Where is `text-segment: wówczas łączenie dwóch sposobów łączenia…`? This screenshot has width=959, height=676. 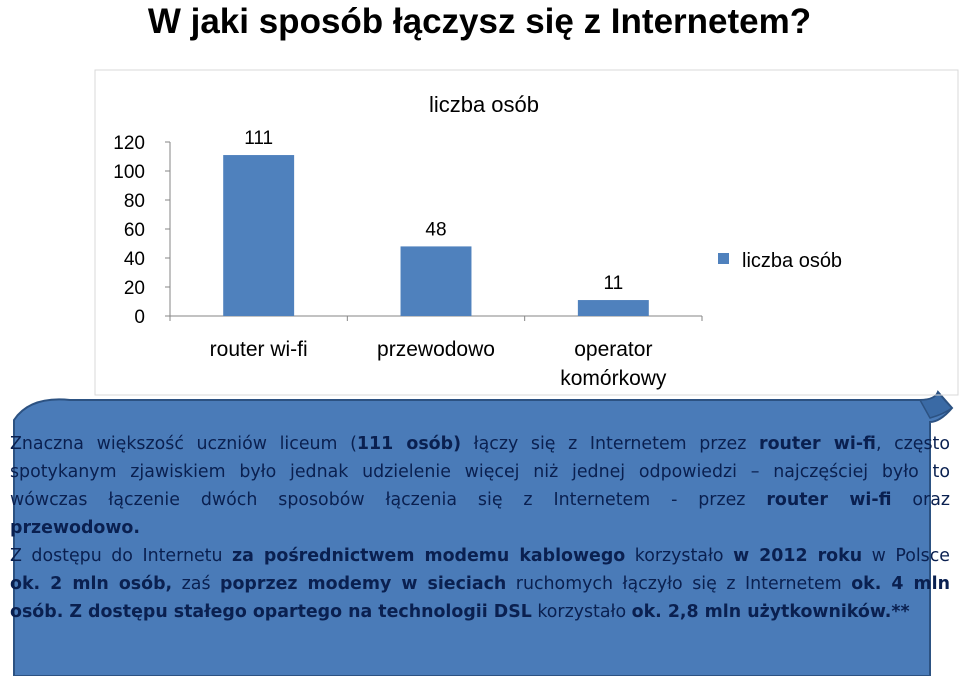 text-segment: wówczas łączenie dwóch sposobów łączenia… is located at coordinates (388, 500).